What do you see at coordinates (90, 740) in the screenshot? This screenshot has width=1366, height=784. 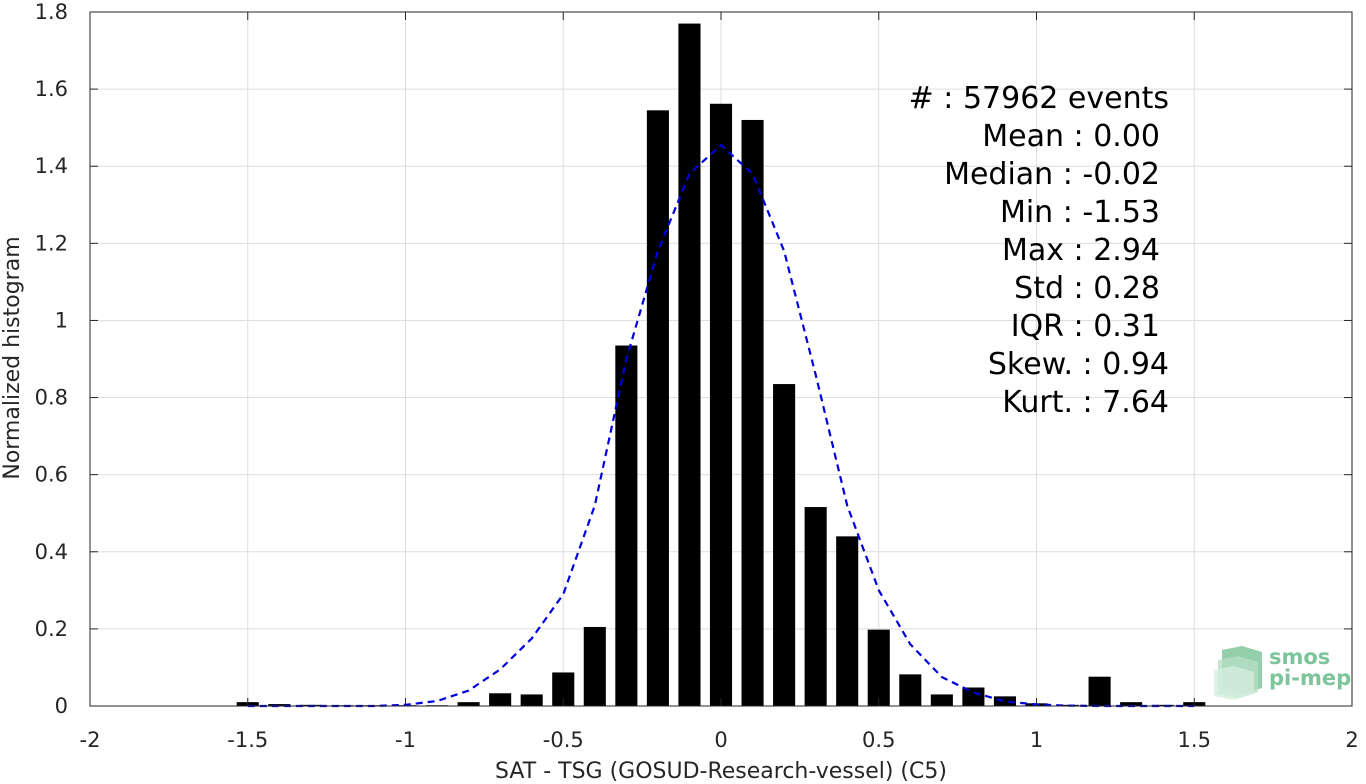 I see `x-tick-label: -2` at bounding box center [90, 740].